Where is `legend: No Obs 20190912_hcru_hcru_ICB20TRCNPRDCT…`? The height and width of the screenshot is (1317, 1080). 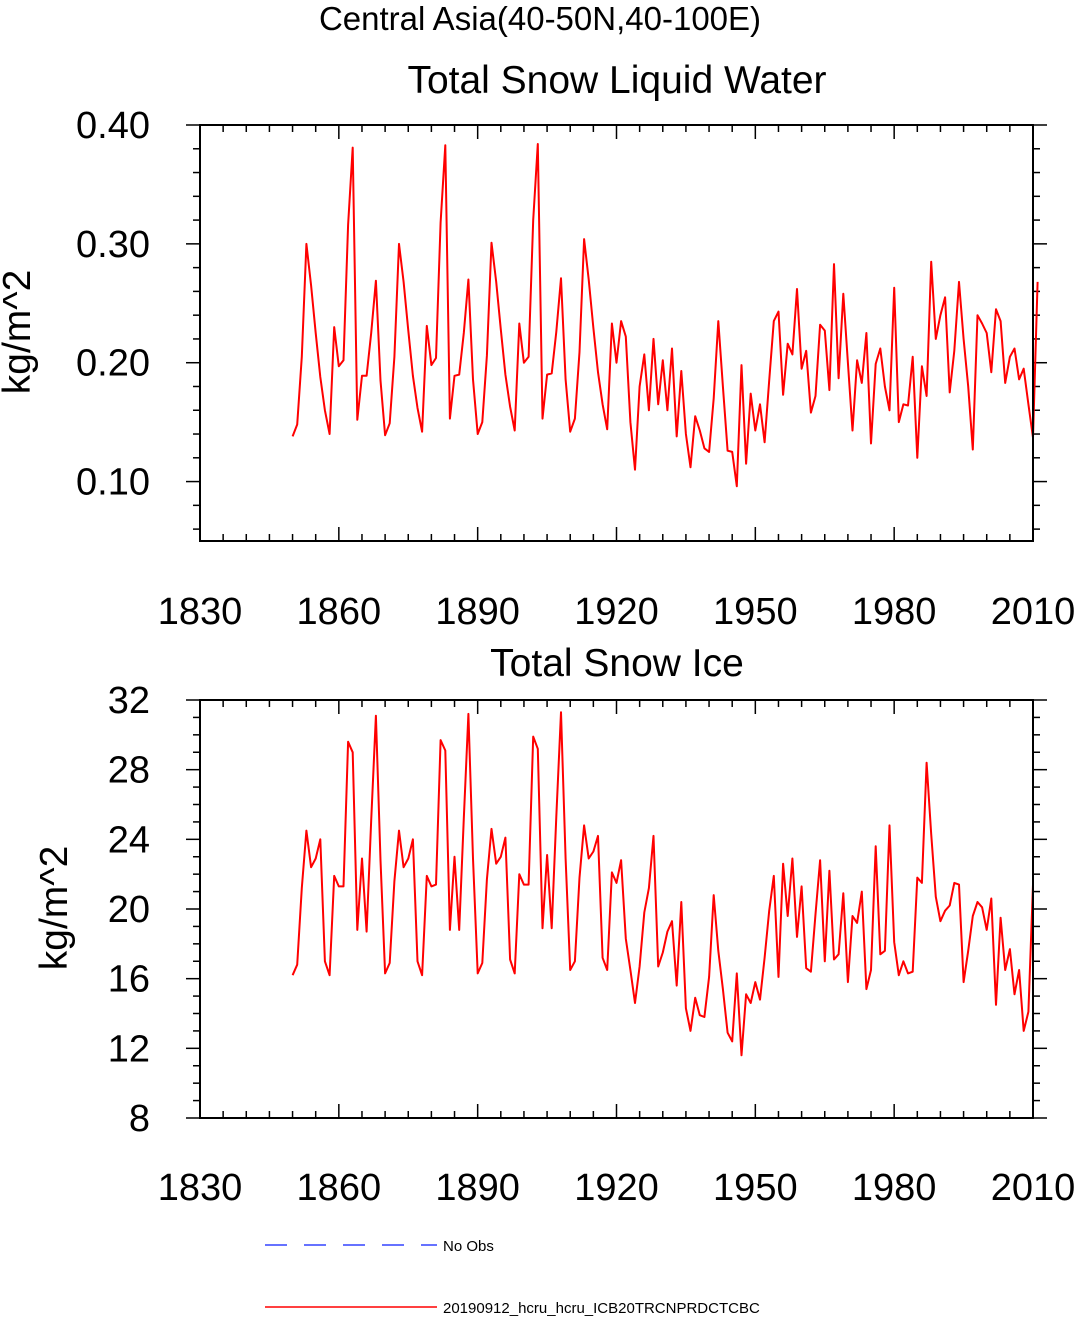
legend: No Obs 20190912_hcru_hcru_ICB20TRCNPRDCT… is located at coordinates (512, 1277).